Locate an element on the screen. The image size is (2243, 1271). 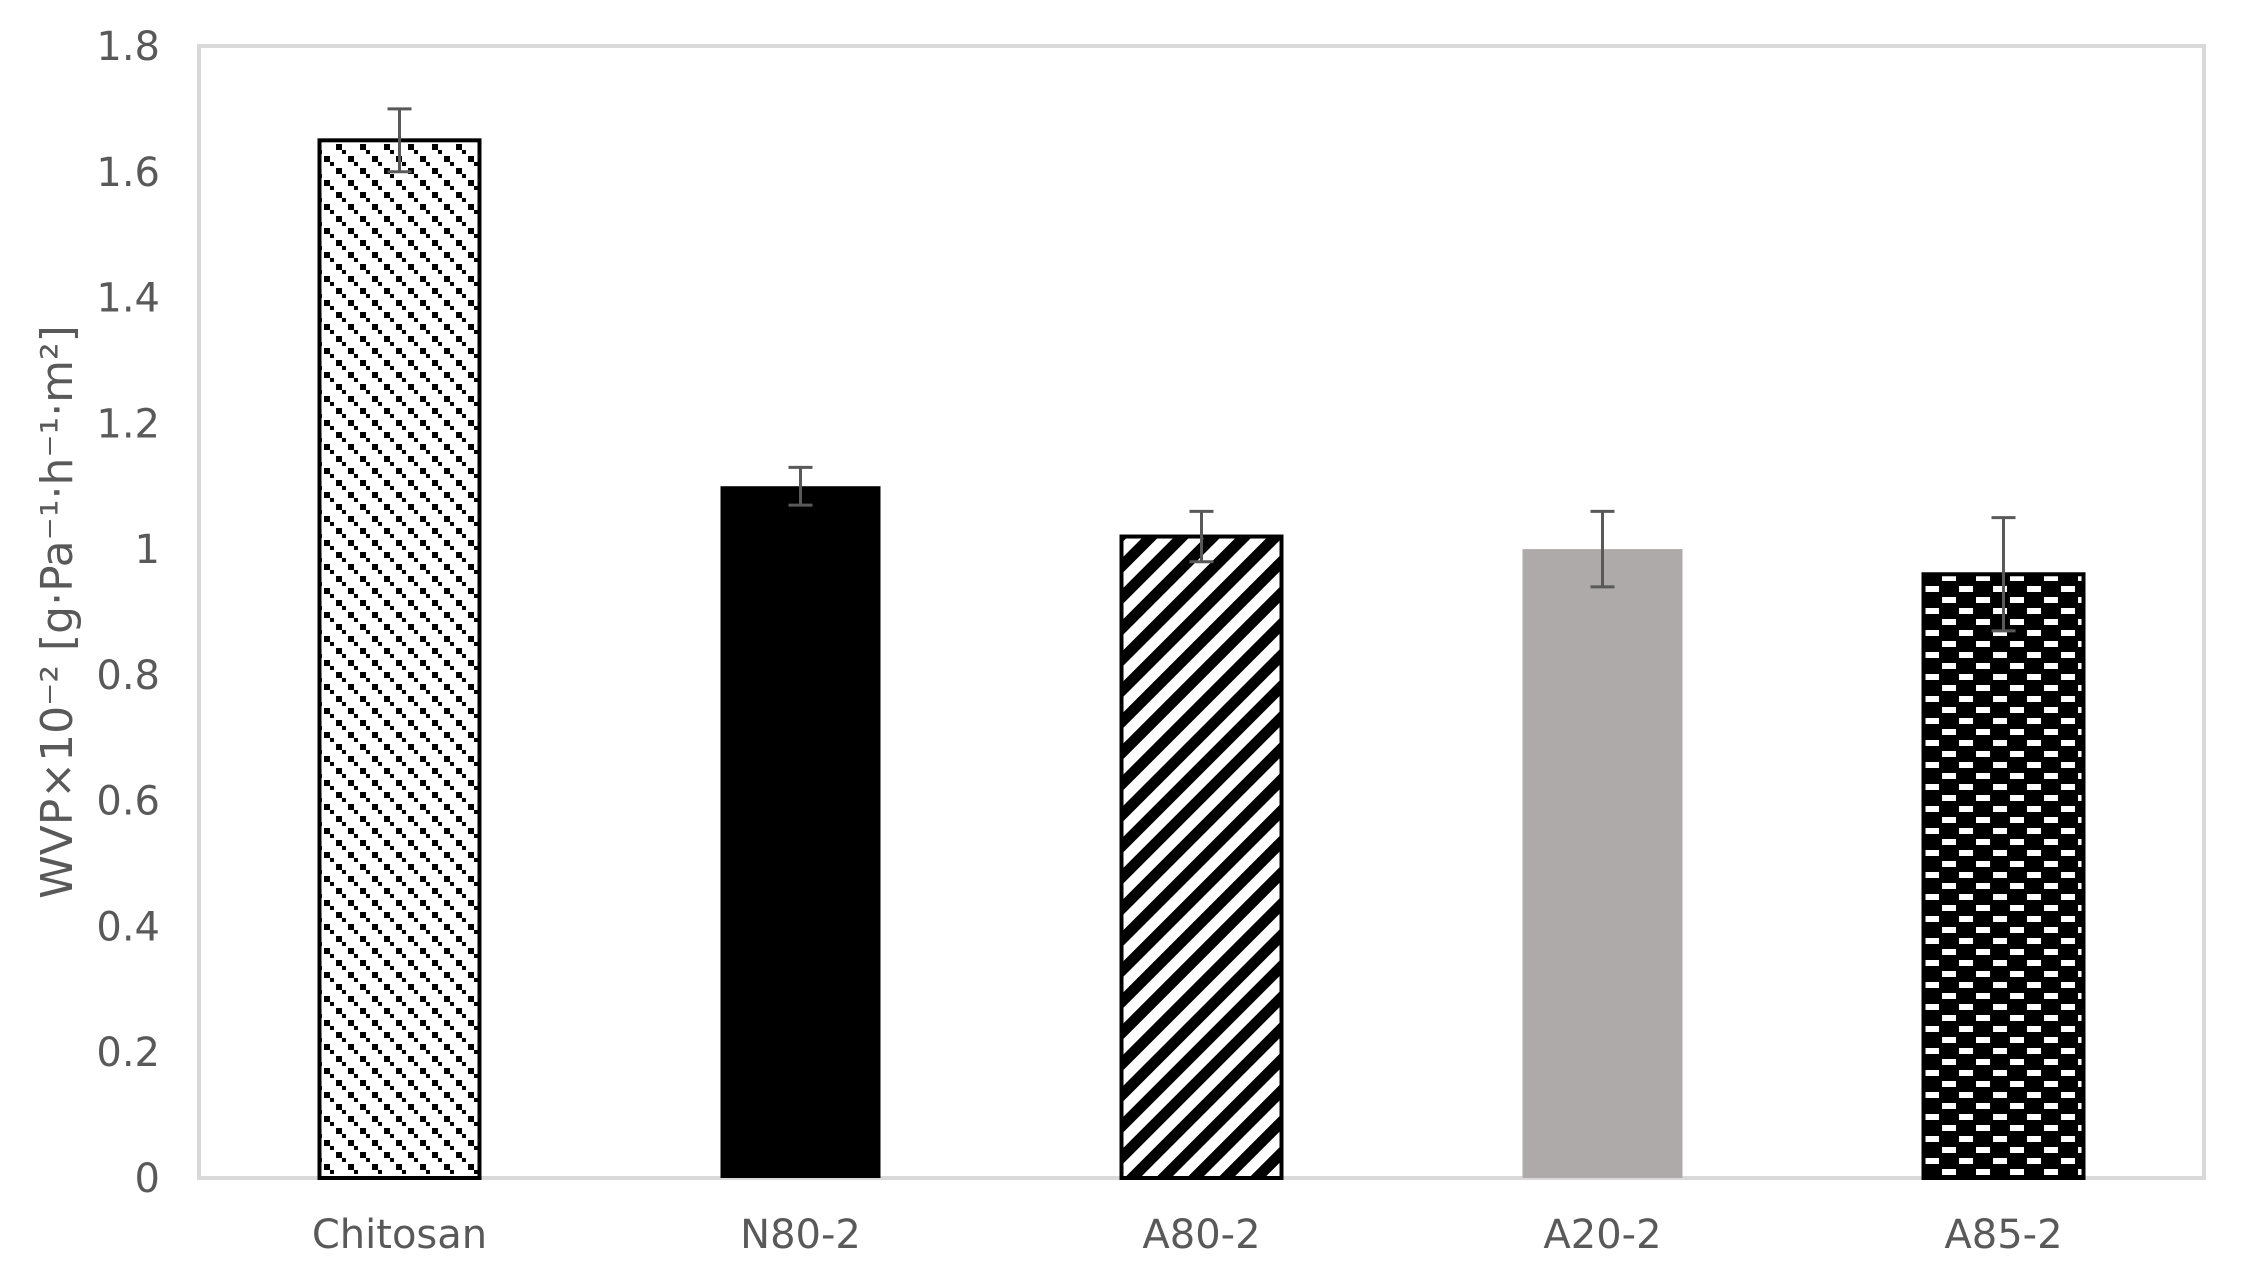
x-tick-label: N80-2 is located at coordinates (800, 1235).